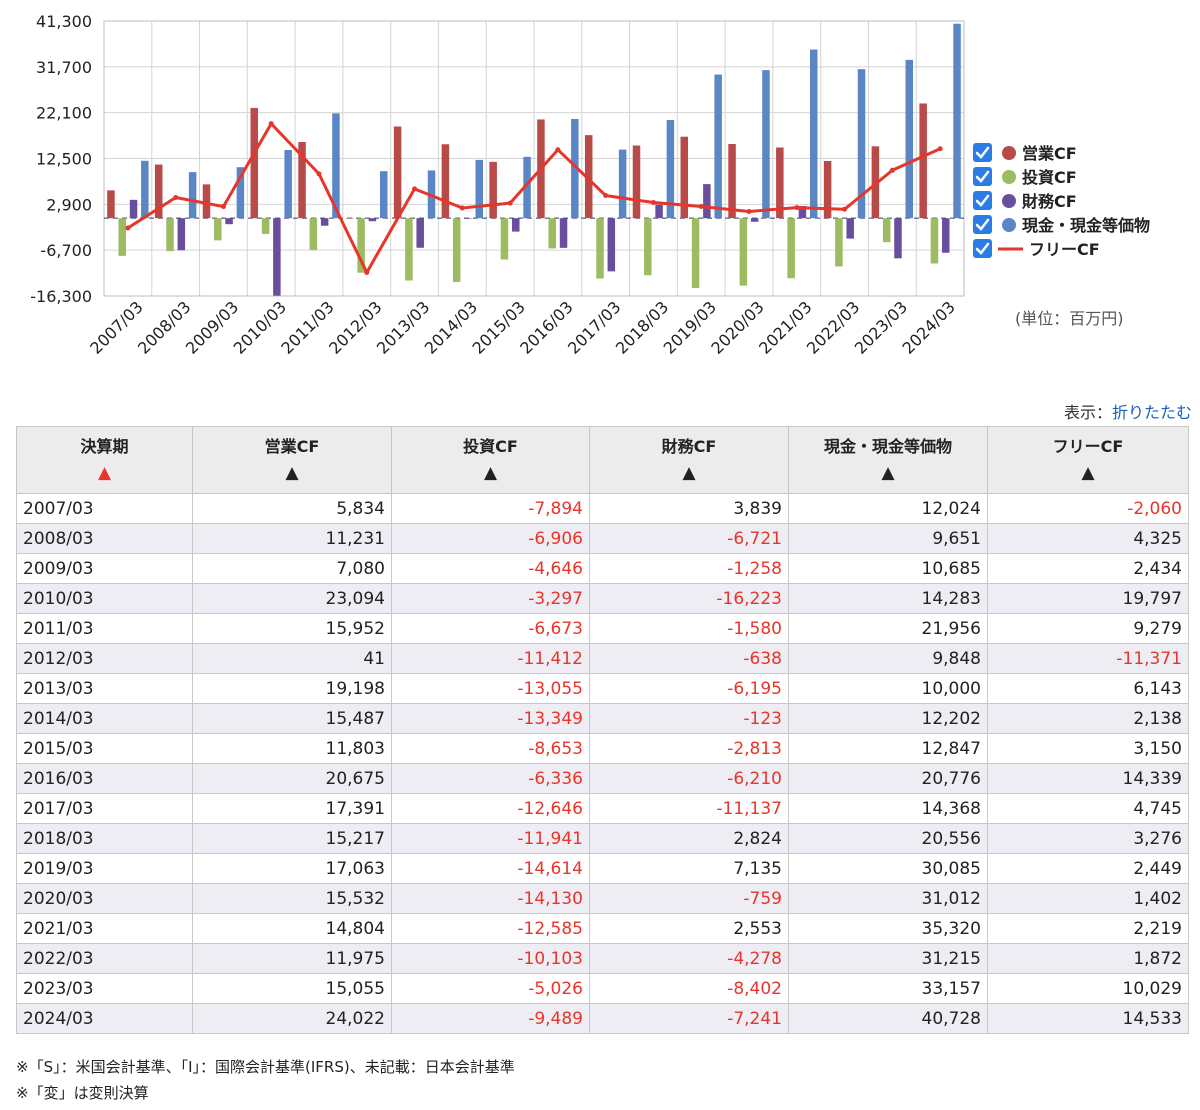 This screenshot has width=1200, height=1110. I want to click on header-period: 決算期 ▲, so click(104, 460).